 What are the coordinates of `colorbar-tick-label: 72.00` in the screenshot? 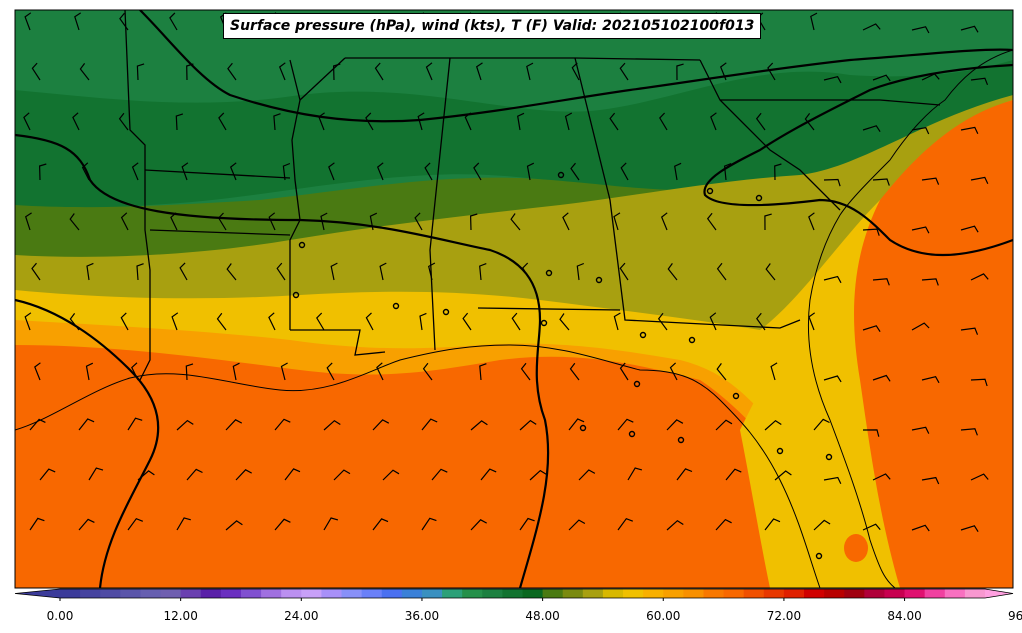 It's located at (784, 616).